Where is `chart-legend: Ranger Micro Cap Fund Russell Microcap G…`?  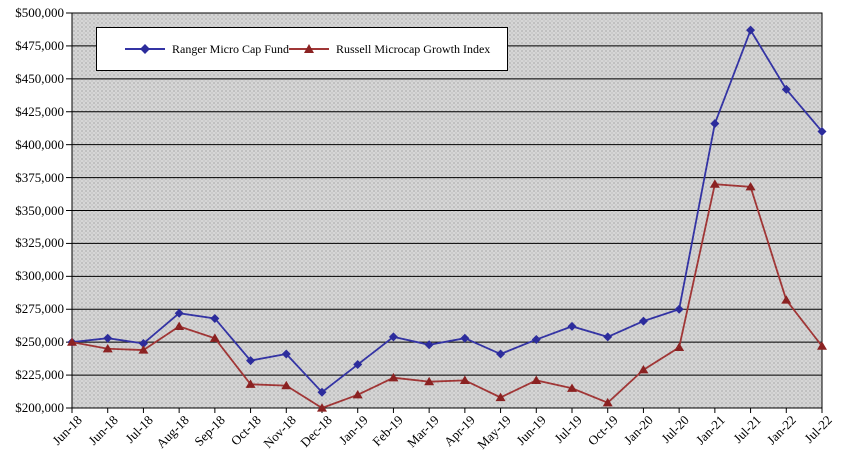
chart-legend: Ranger Micro Cap Fund Russell Microcap G… is located at coordinates (302, 49).